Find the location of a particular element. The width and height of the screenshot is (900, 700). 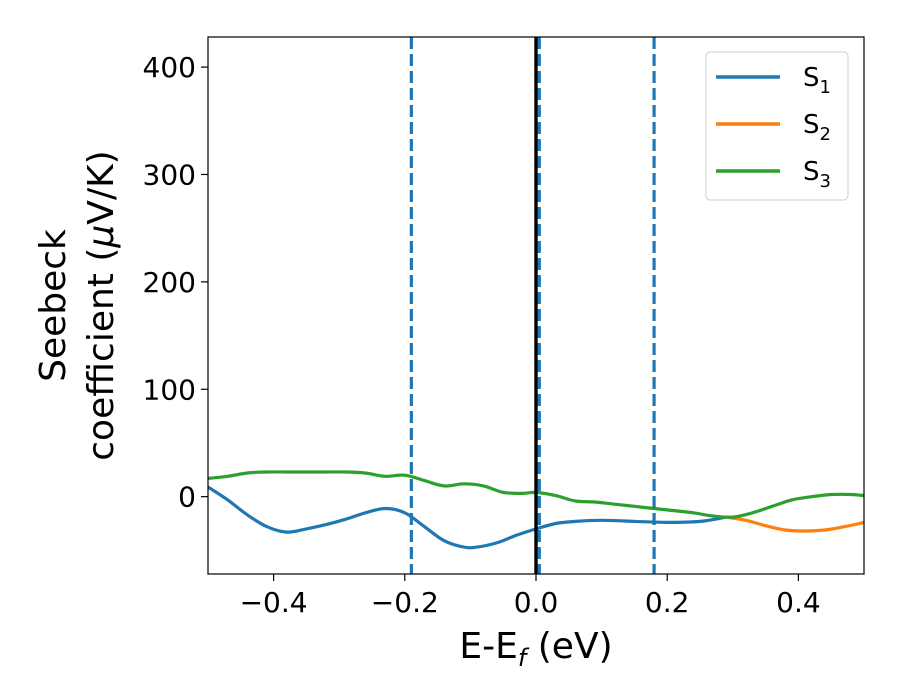

legend: S1 S2 S3 is located at coordinates (777, 126).